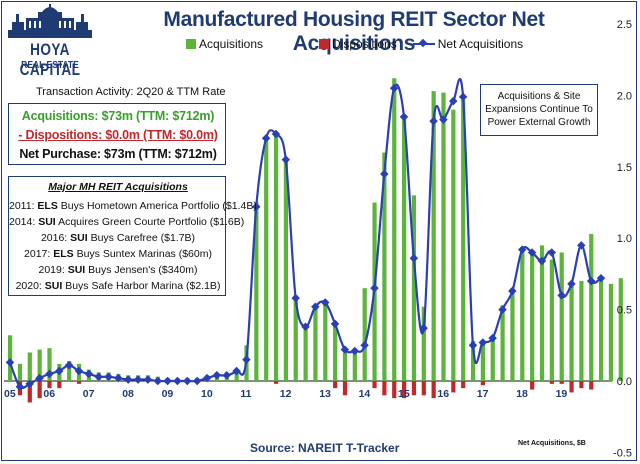 The height and width of the screenshot is (464, 640). Describe the element at coordinates (562, 394) in the screenshot. I see `x-tick-label: 19` at that location.